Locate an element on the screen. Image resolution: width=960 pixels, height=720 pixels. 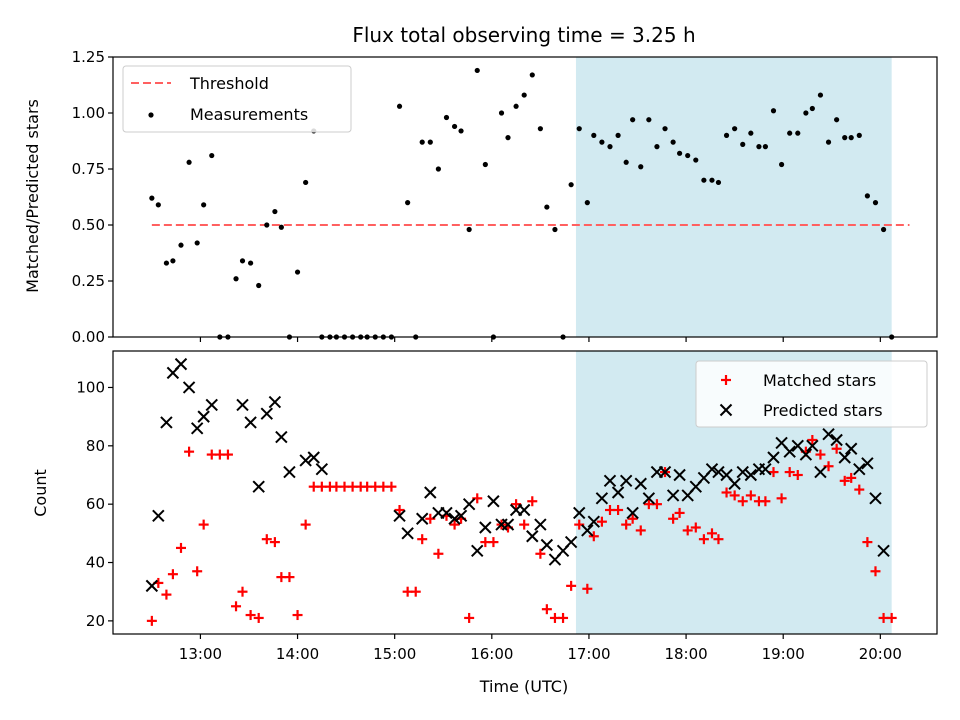
legend-measurements-label: Measurements is located at coordinates (249, 114).